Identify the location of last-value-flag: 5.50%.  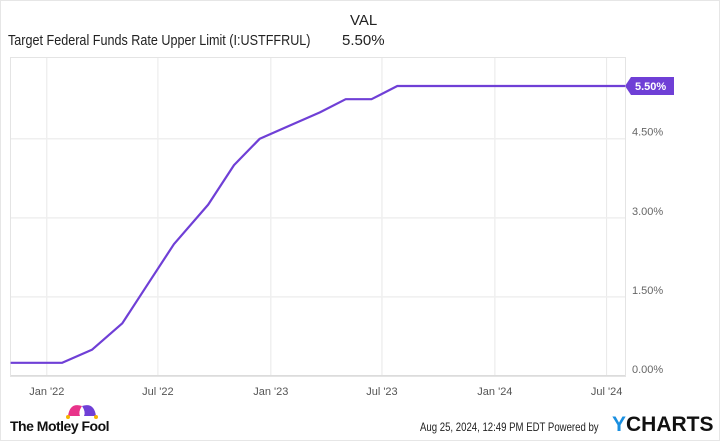
(649, 86).